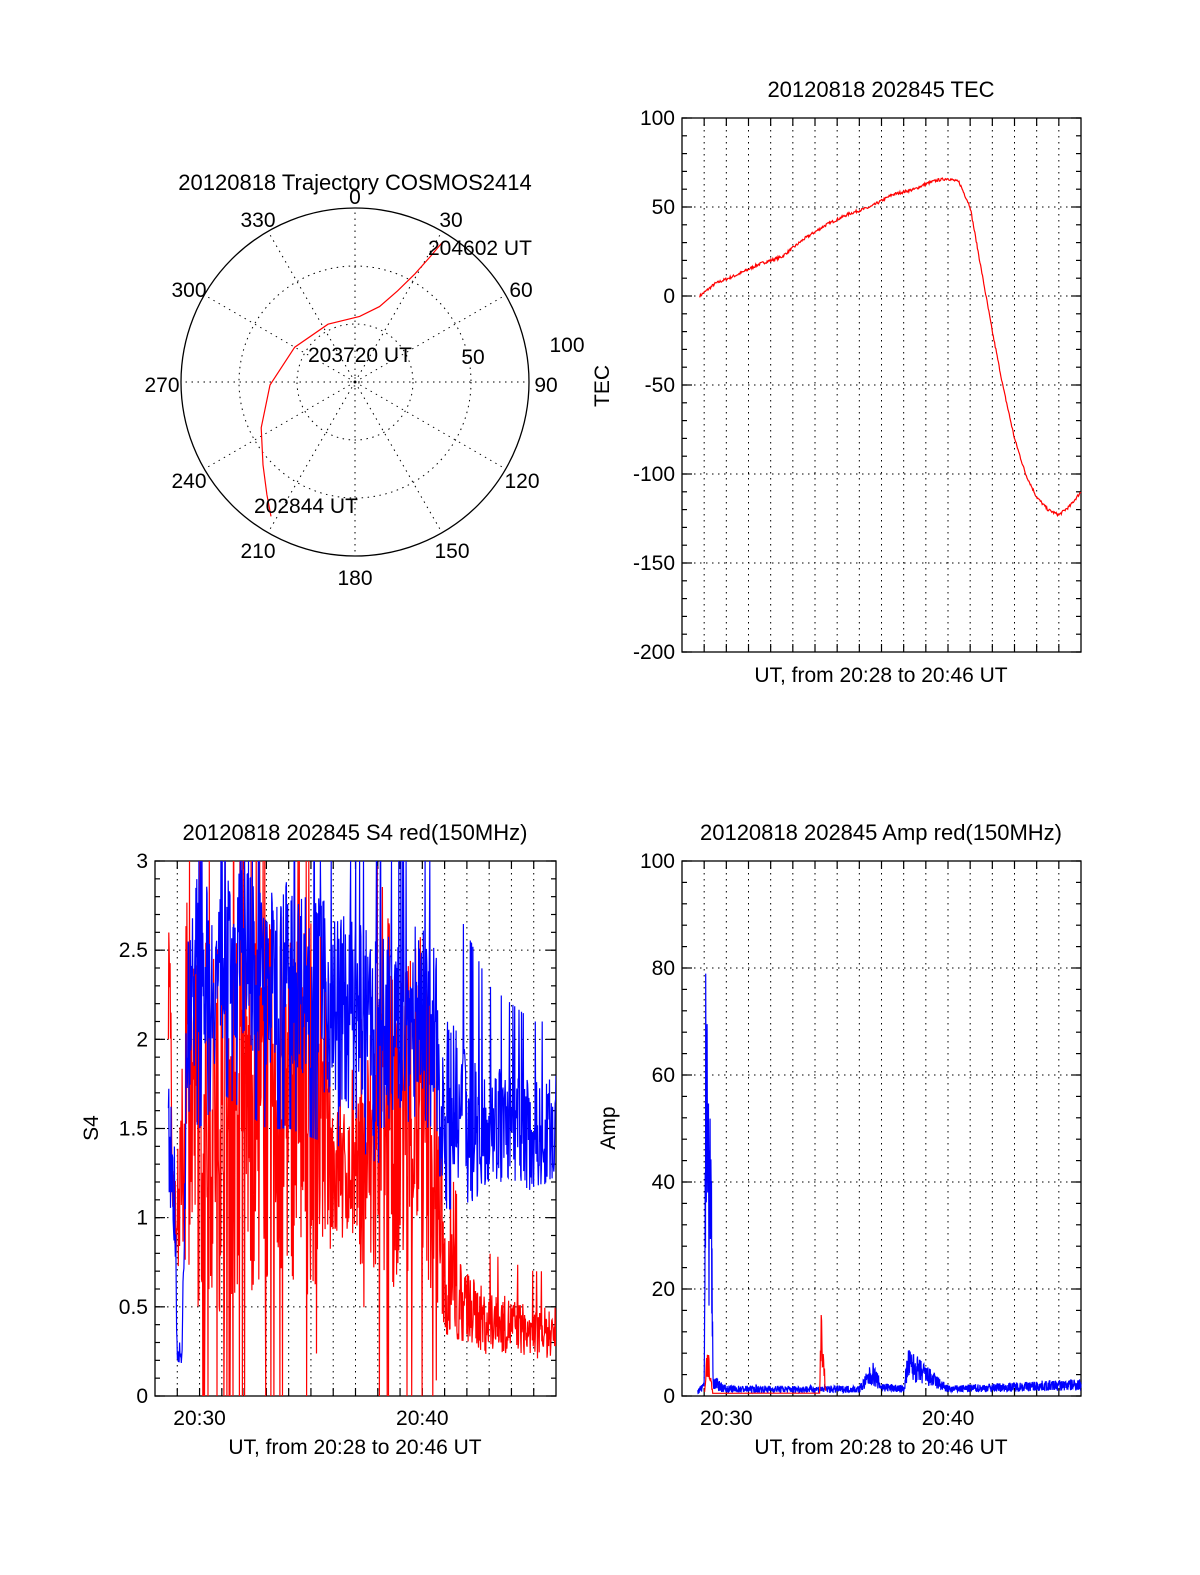 This screenshot has height=1575, width=1200. I want to click on amp-ytick-label: 40, so click(663, 1182).